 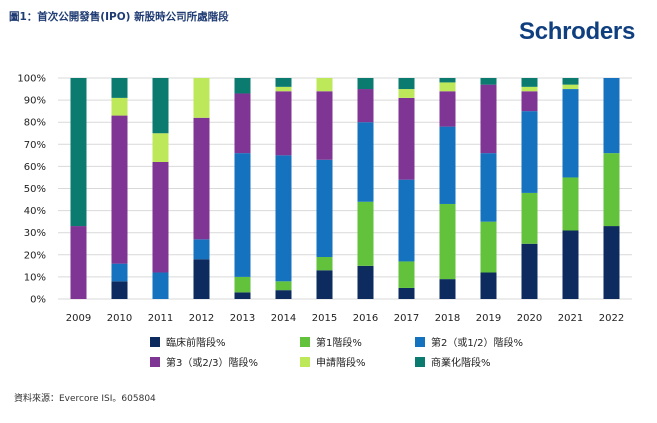 What do you see at coordinates (119, 189) in the screenshot?
I see `bar-segment-phase3-2010` at bounding box center [119, 189].